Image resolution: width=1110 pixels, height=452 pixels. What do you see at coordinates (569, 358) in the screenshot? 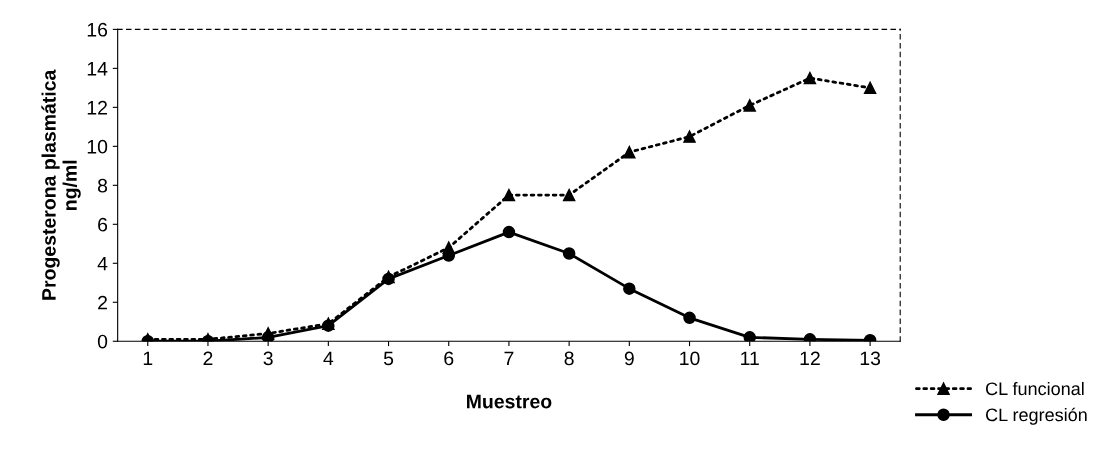
I see `x-tick-label: 8` at bounding box center [569, 358].